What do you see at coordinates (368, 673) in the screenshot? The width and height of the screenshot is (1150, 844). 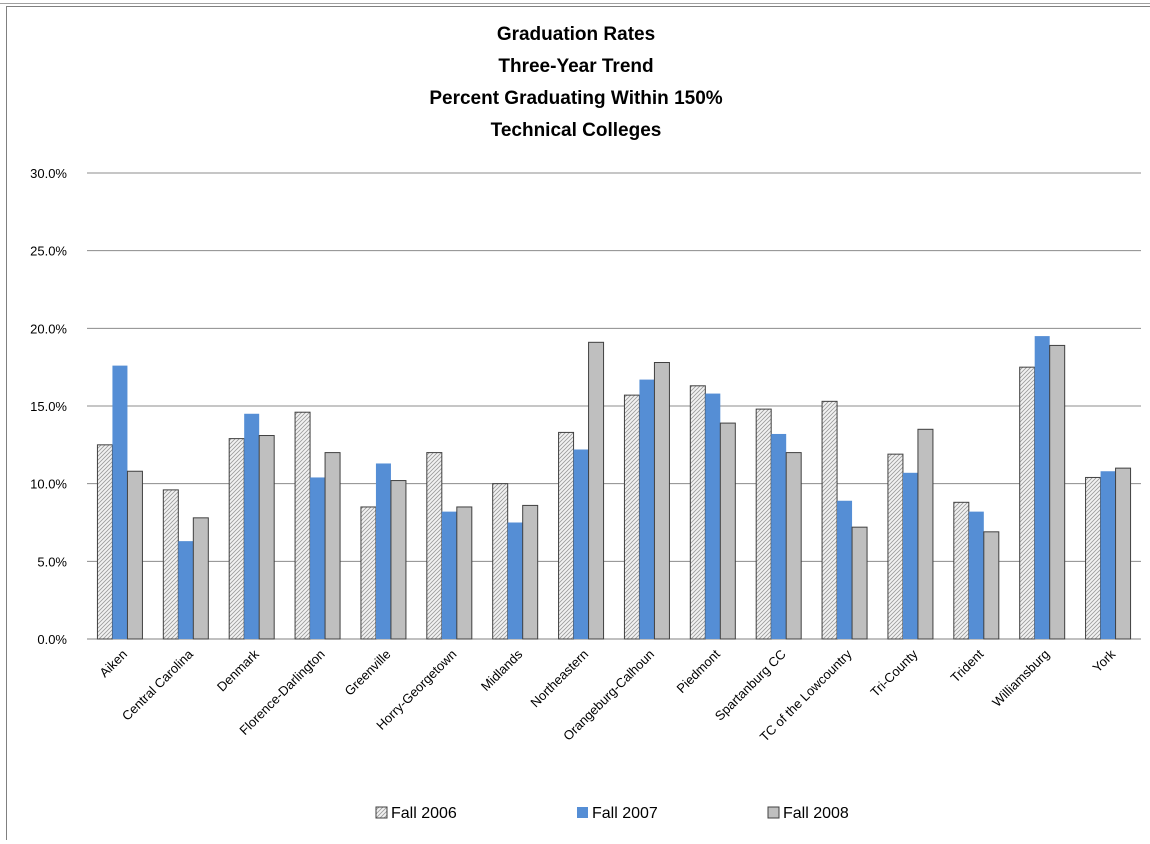 I see `x-tick-label: Greenville` at bounding box center [368, 673].